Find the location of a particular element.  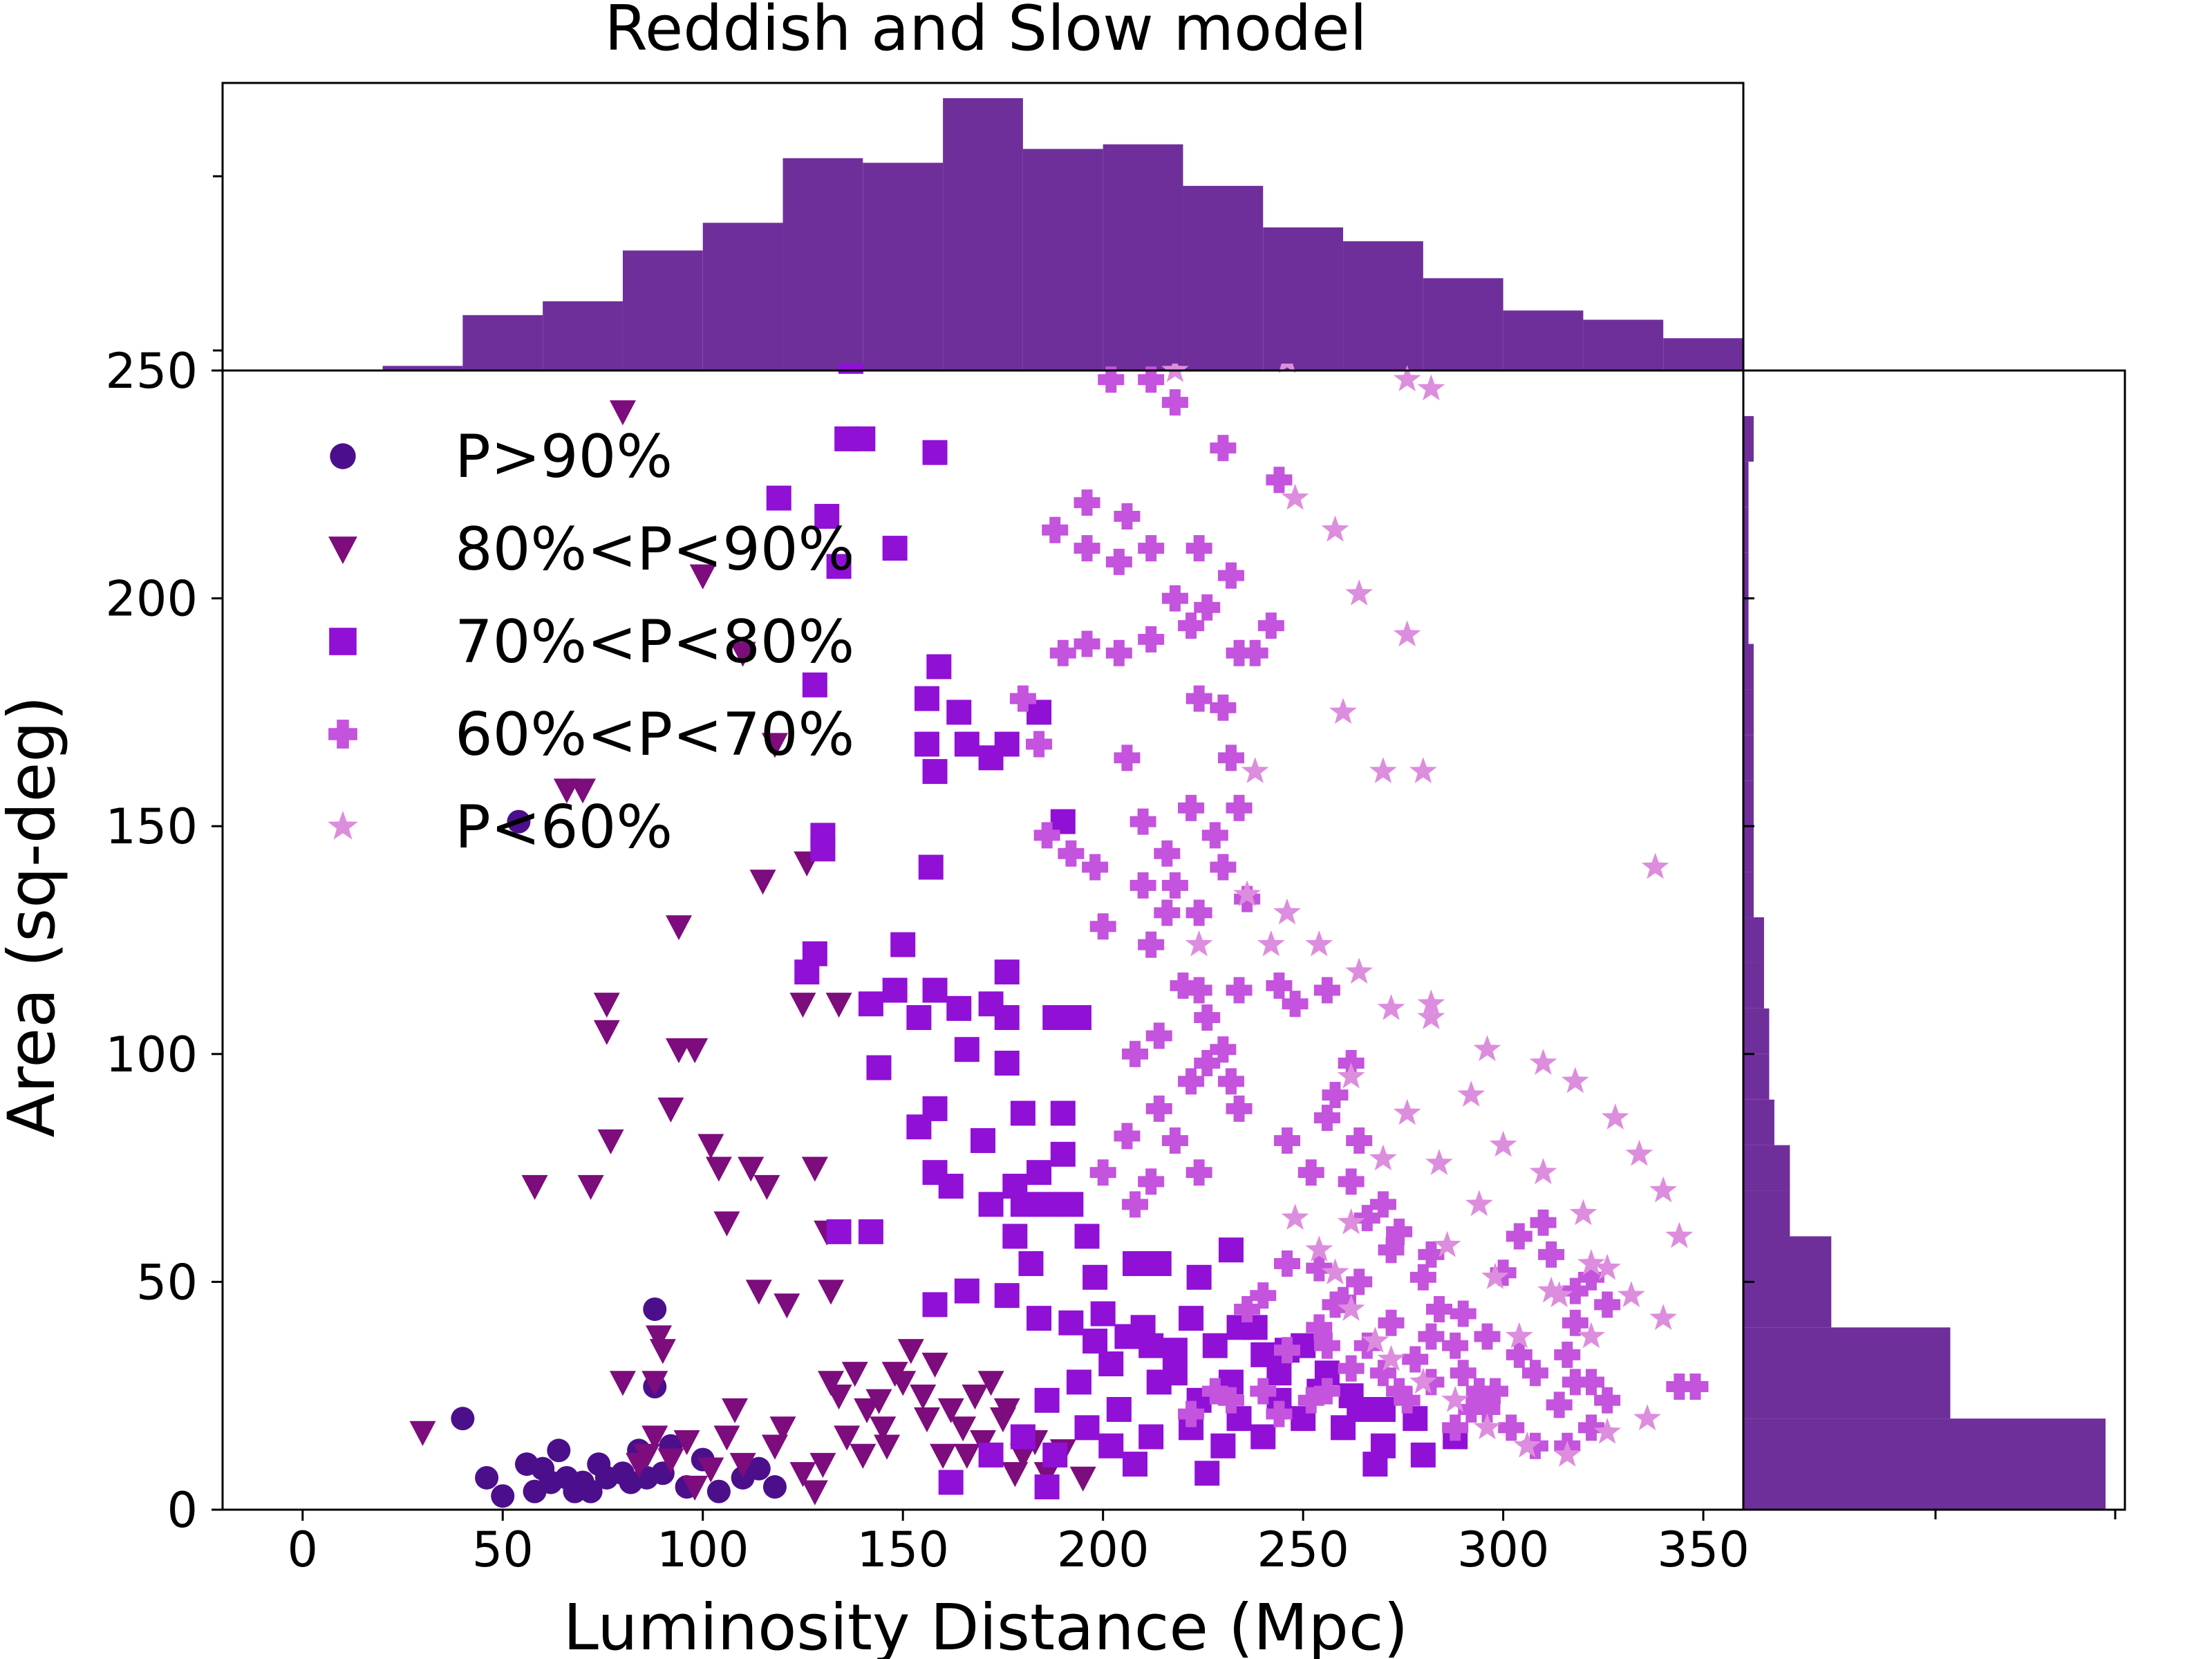

y-tick-label: 50 is located at coordinates (167, 1282).